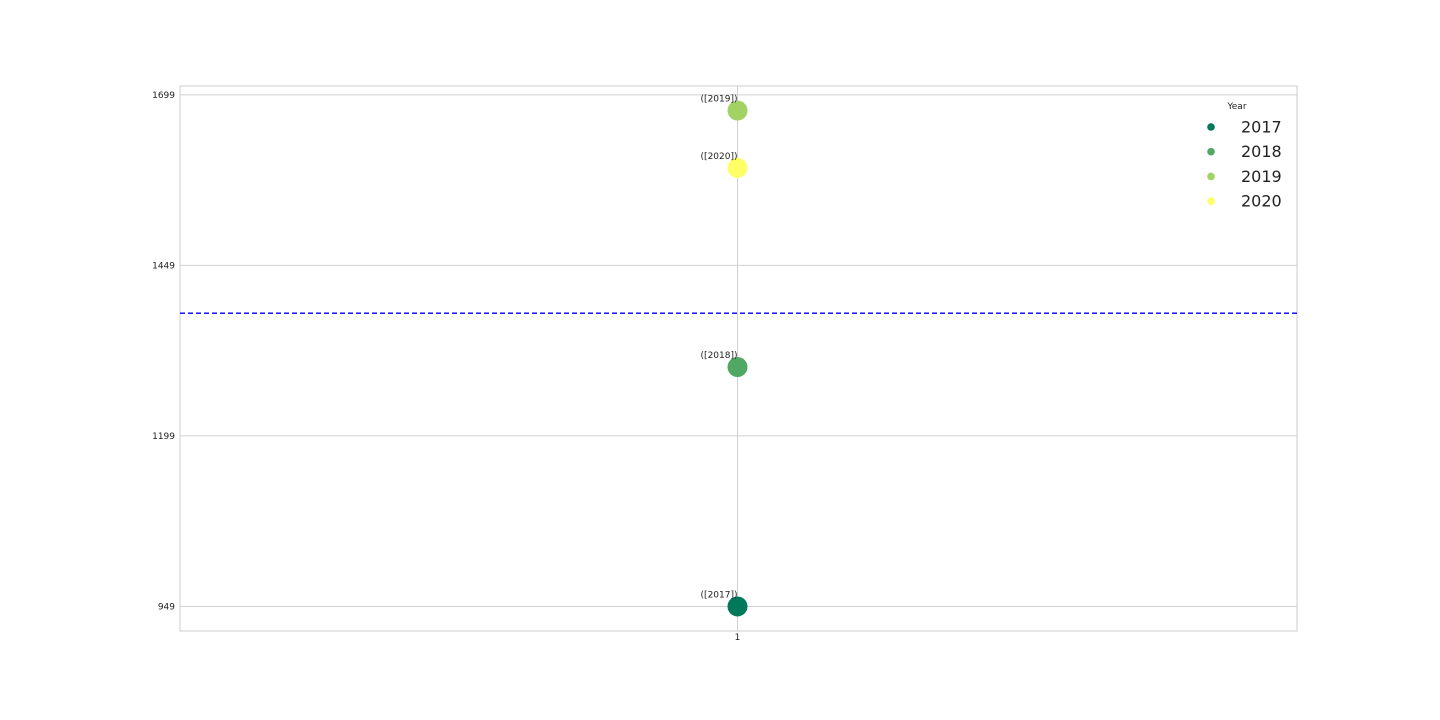 The width and height of the screenshot is (1440, 720). I want to click on data-points: ([2017]) ([2018]) ([2019]) ([2020]), so click(724, 356).